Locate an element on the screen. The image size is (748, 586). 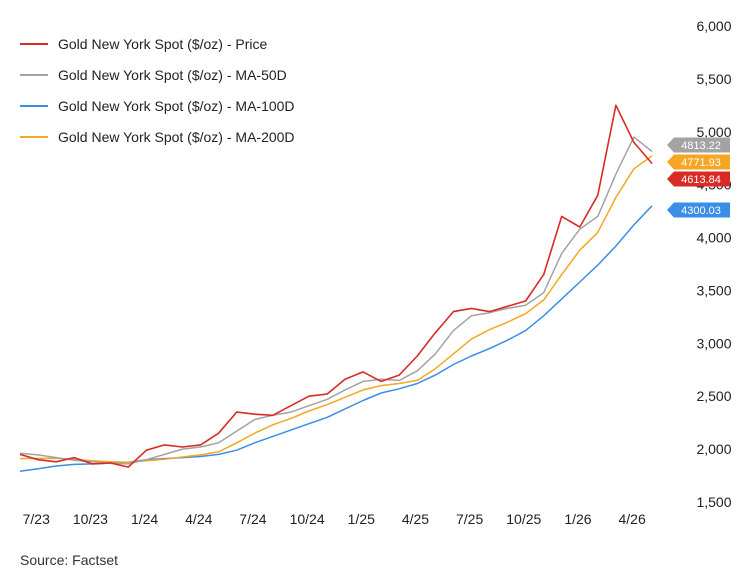
y-tick-label: 2,500 is located at coordinates (713, 396).